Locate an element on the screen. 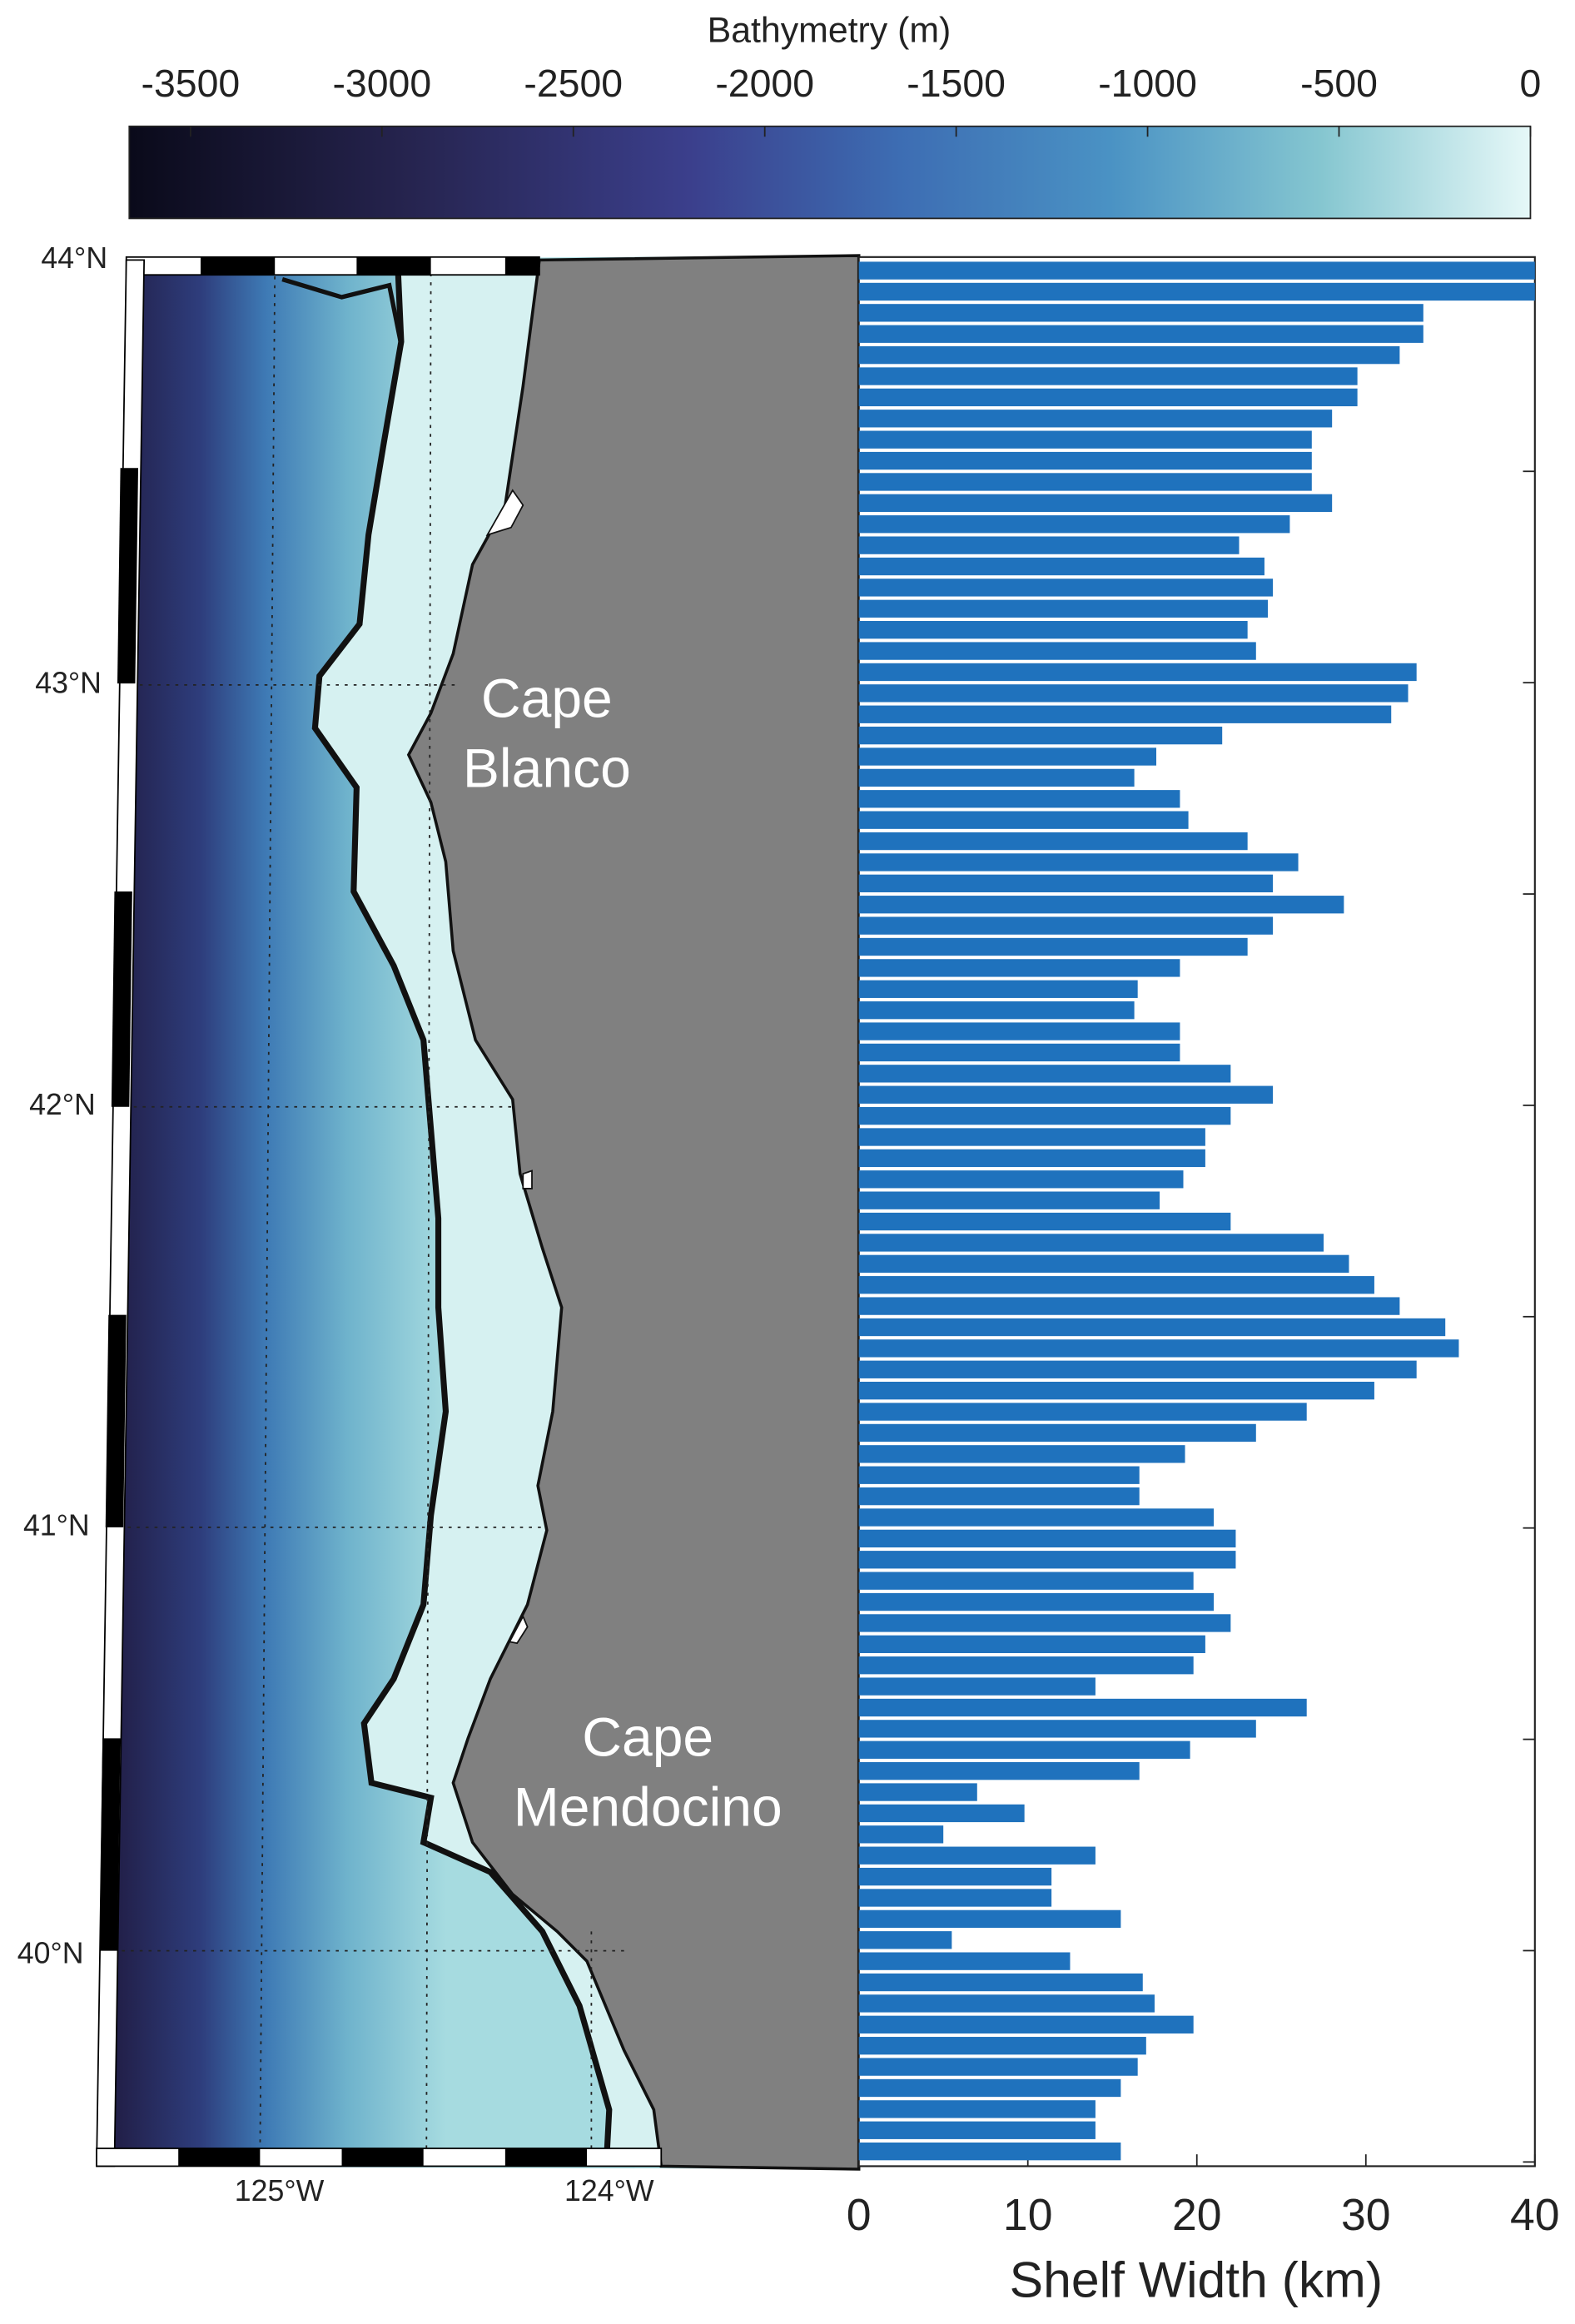 This screenshot has height=2324, width=1575. x-axis-label: Shelf Width (km) is located at coordinates (1196, 2279).